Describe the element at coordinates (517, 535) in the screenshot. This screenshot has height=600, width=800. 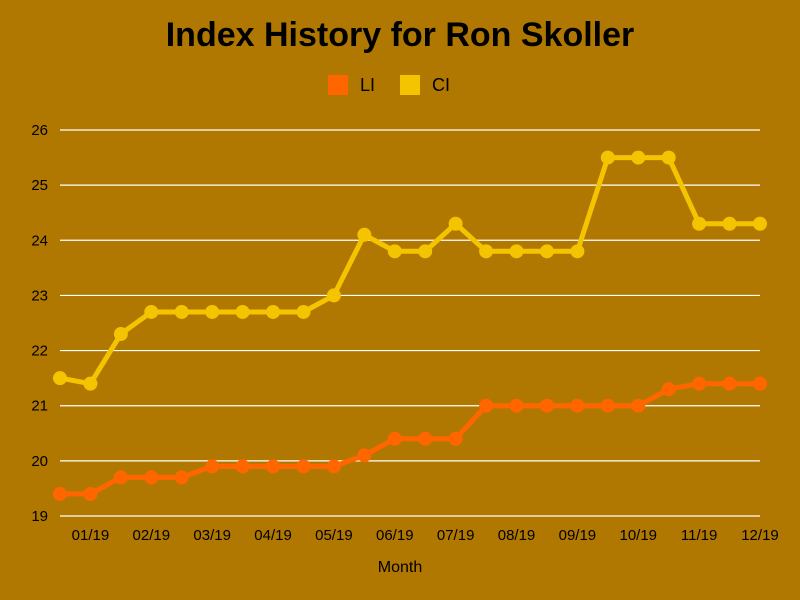
I see `x-tick-label: 08/19` at that location.